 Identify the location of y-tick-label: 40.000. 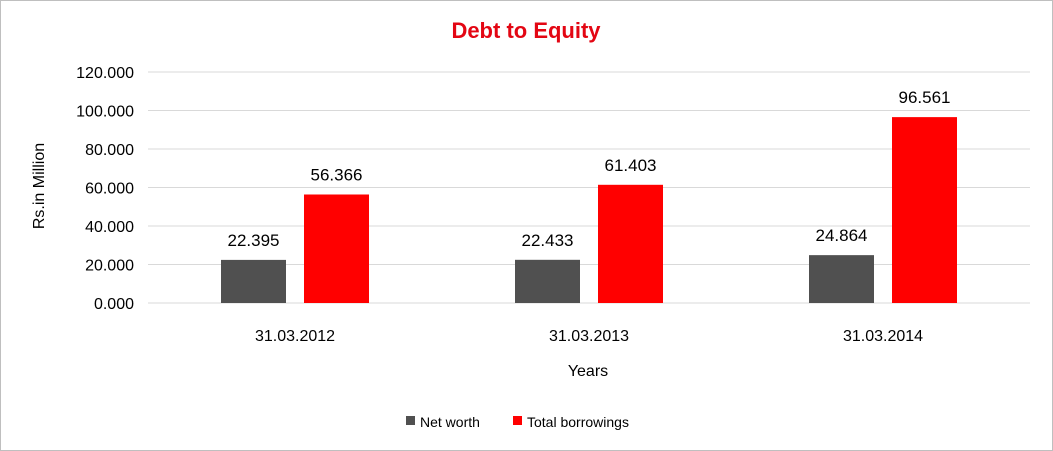
(109, 227).